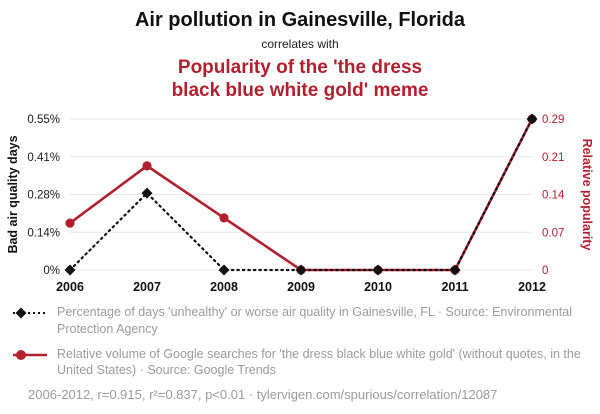 This screenshot has width=600, height=414. Describe the element at coordinates (43, 234) in the screenshot. I see `left-axis-tick-label: 0.14%` at that location.